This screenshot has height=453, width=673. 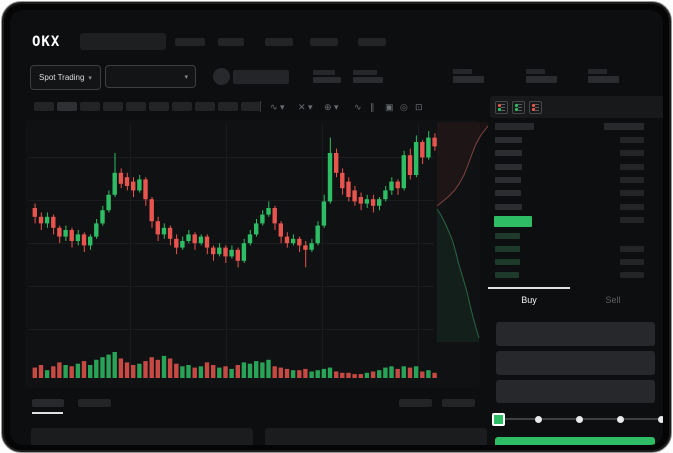 I want to click on buy-submit-button, so click(x=575, y=441).